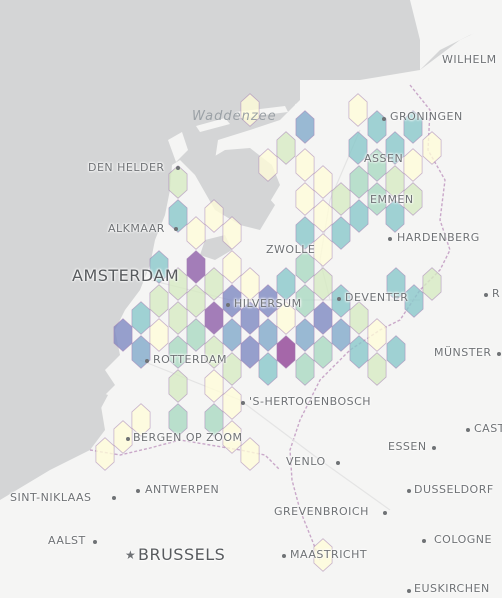 Image resolution: width=502 pixels, height=598 pixels. I want to click on zeeland-water, so click(64, 416).